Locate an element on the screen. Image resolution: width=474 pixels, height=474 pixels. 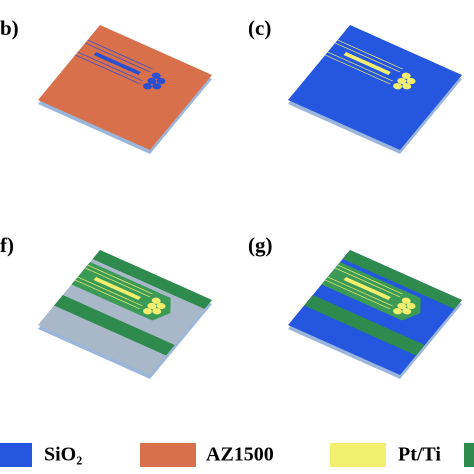
panel-b: b) is located at coordinates (106, 85).